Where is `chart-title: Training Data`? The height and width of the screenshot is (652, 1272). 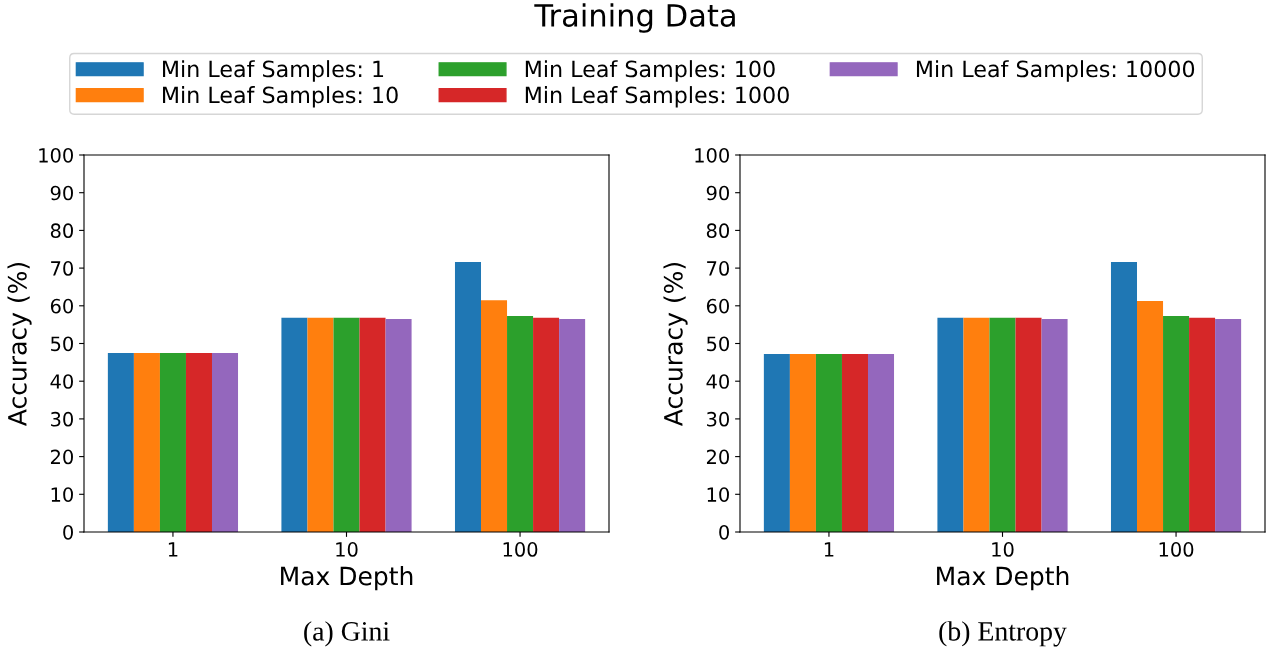 chart-title: Training Data is located at coordinates (634, 18).